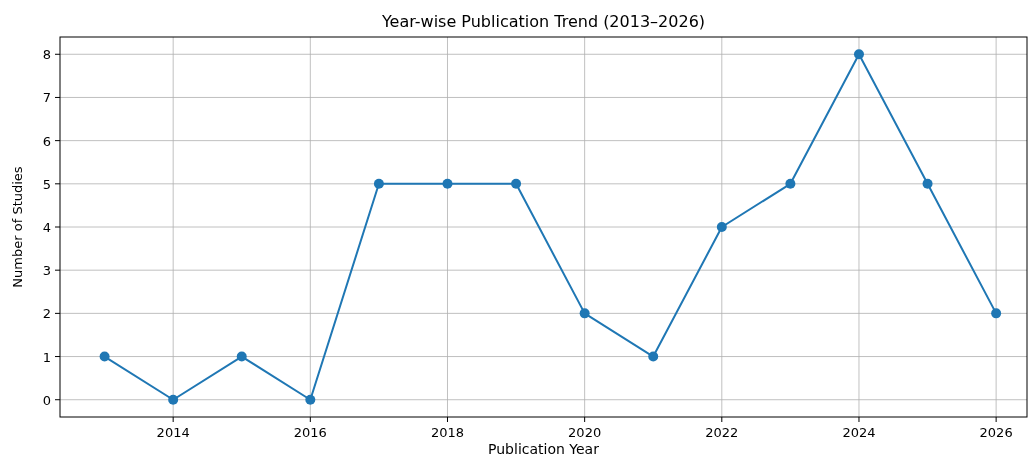 The height and width of the screenshot is (457, 1029). What do you see at coordinates (447, 432) in the screenshot?
I see `x-tick-label: 2018` at bounding box center [447, 432].